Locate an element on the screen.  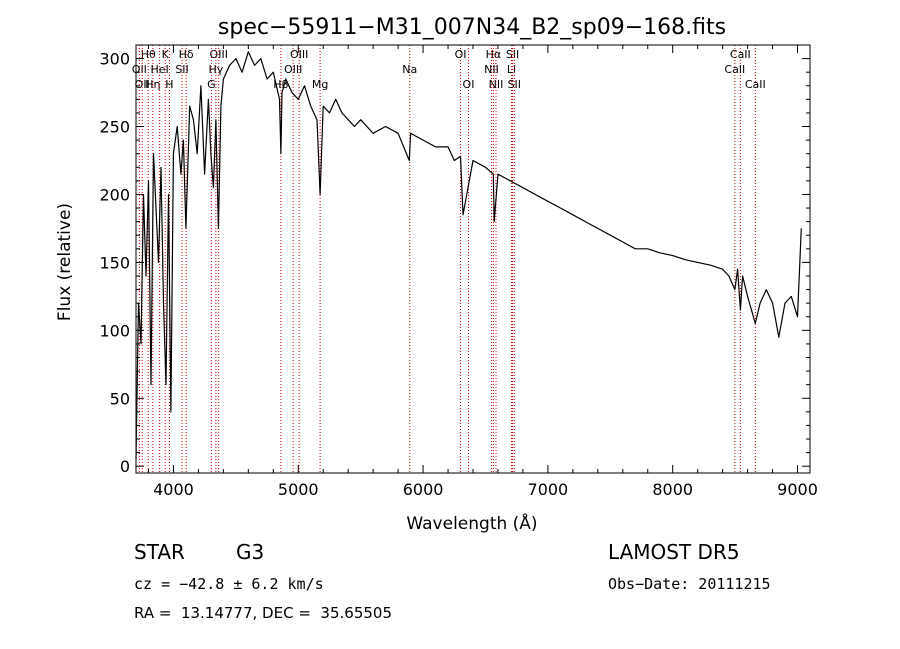
x-axis-label: Wavelength (Å) is located at coordinates (471, 523).